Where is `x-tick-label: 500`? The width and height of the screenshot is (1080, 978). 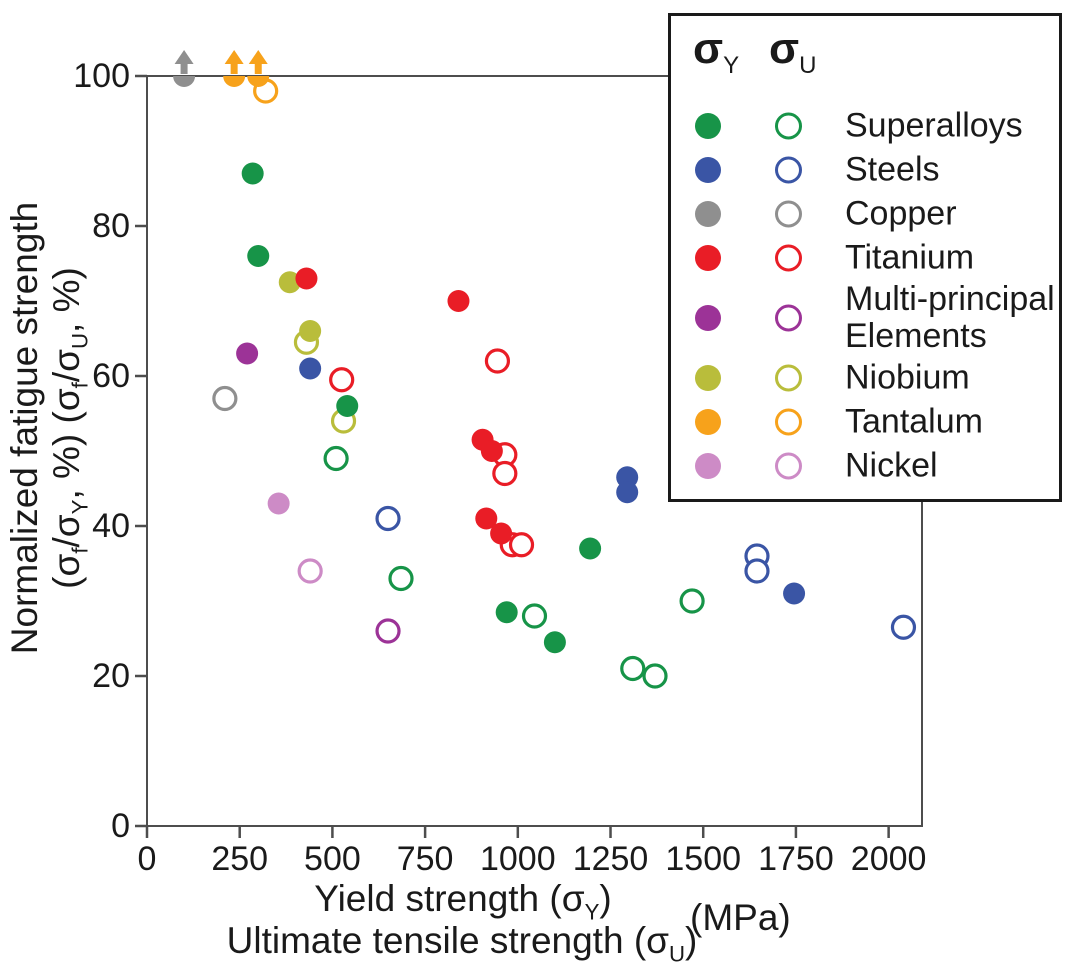 x-tick-label: 500 is located at coordinates (332, 859).